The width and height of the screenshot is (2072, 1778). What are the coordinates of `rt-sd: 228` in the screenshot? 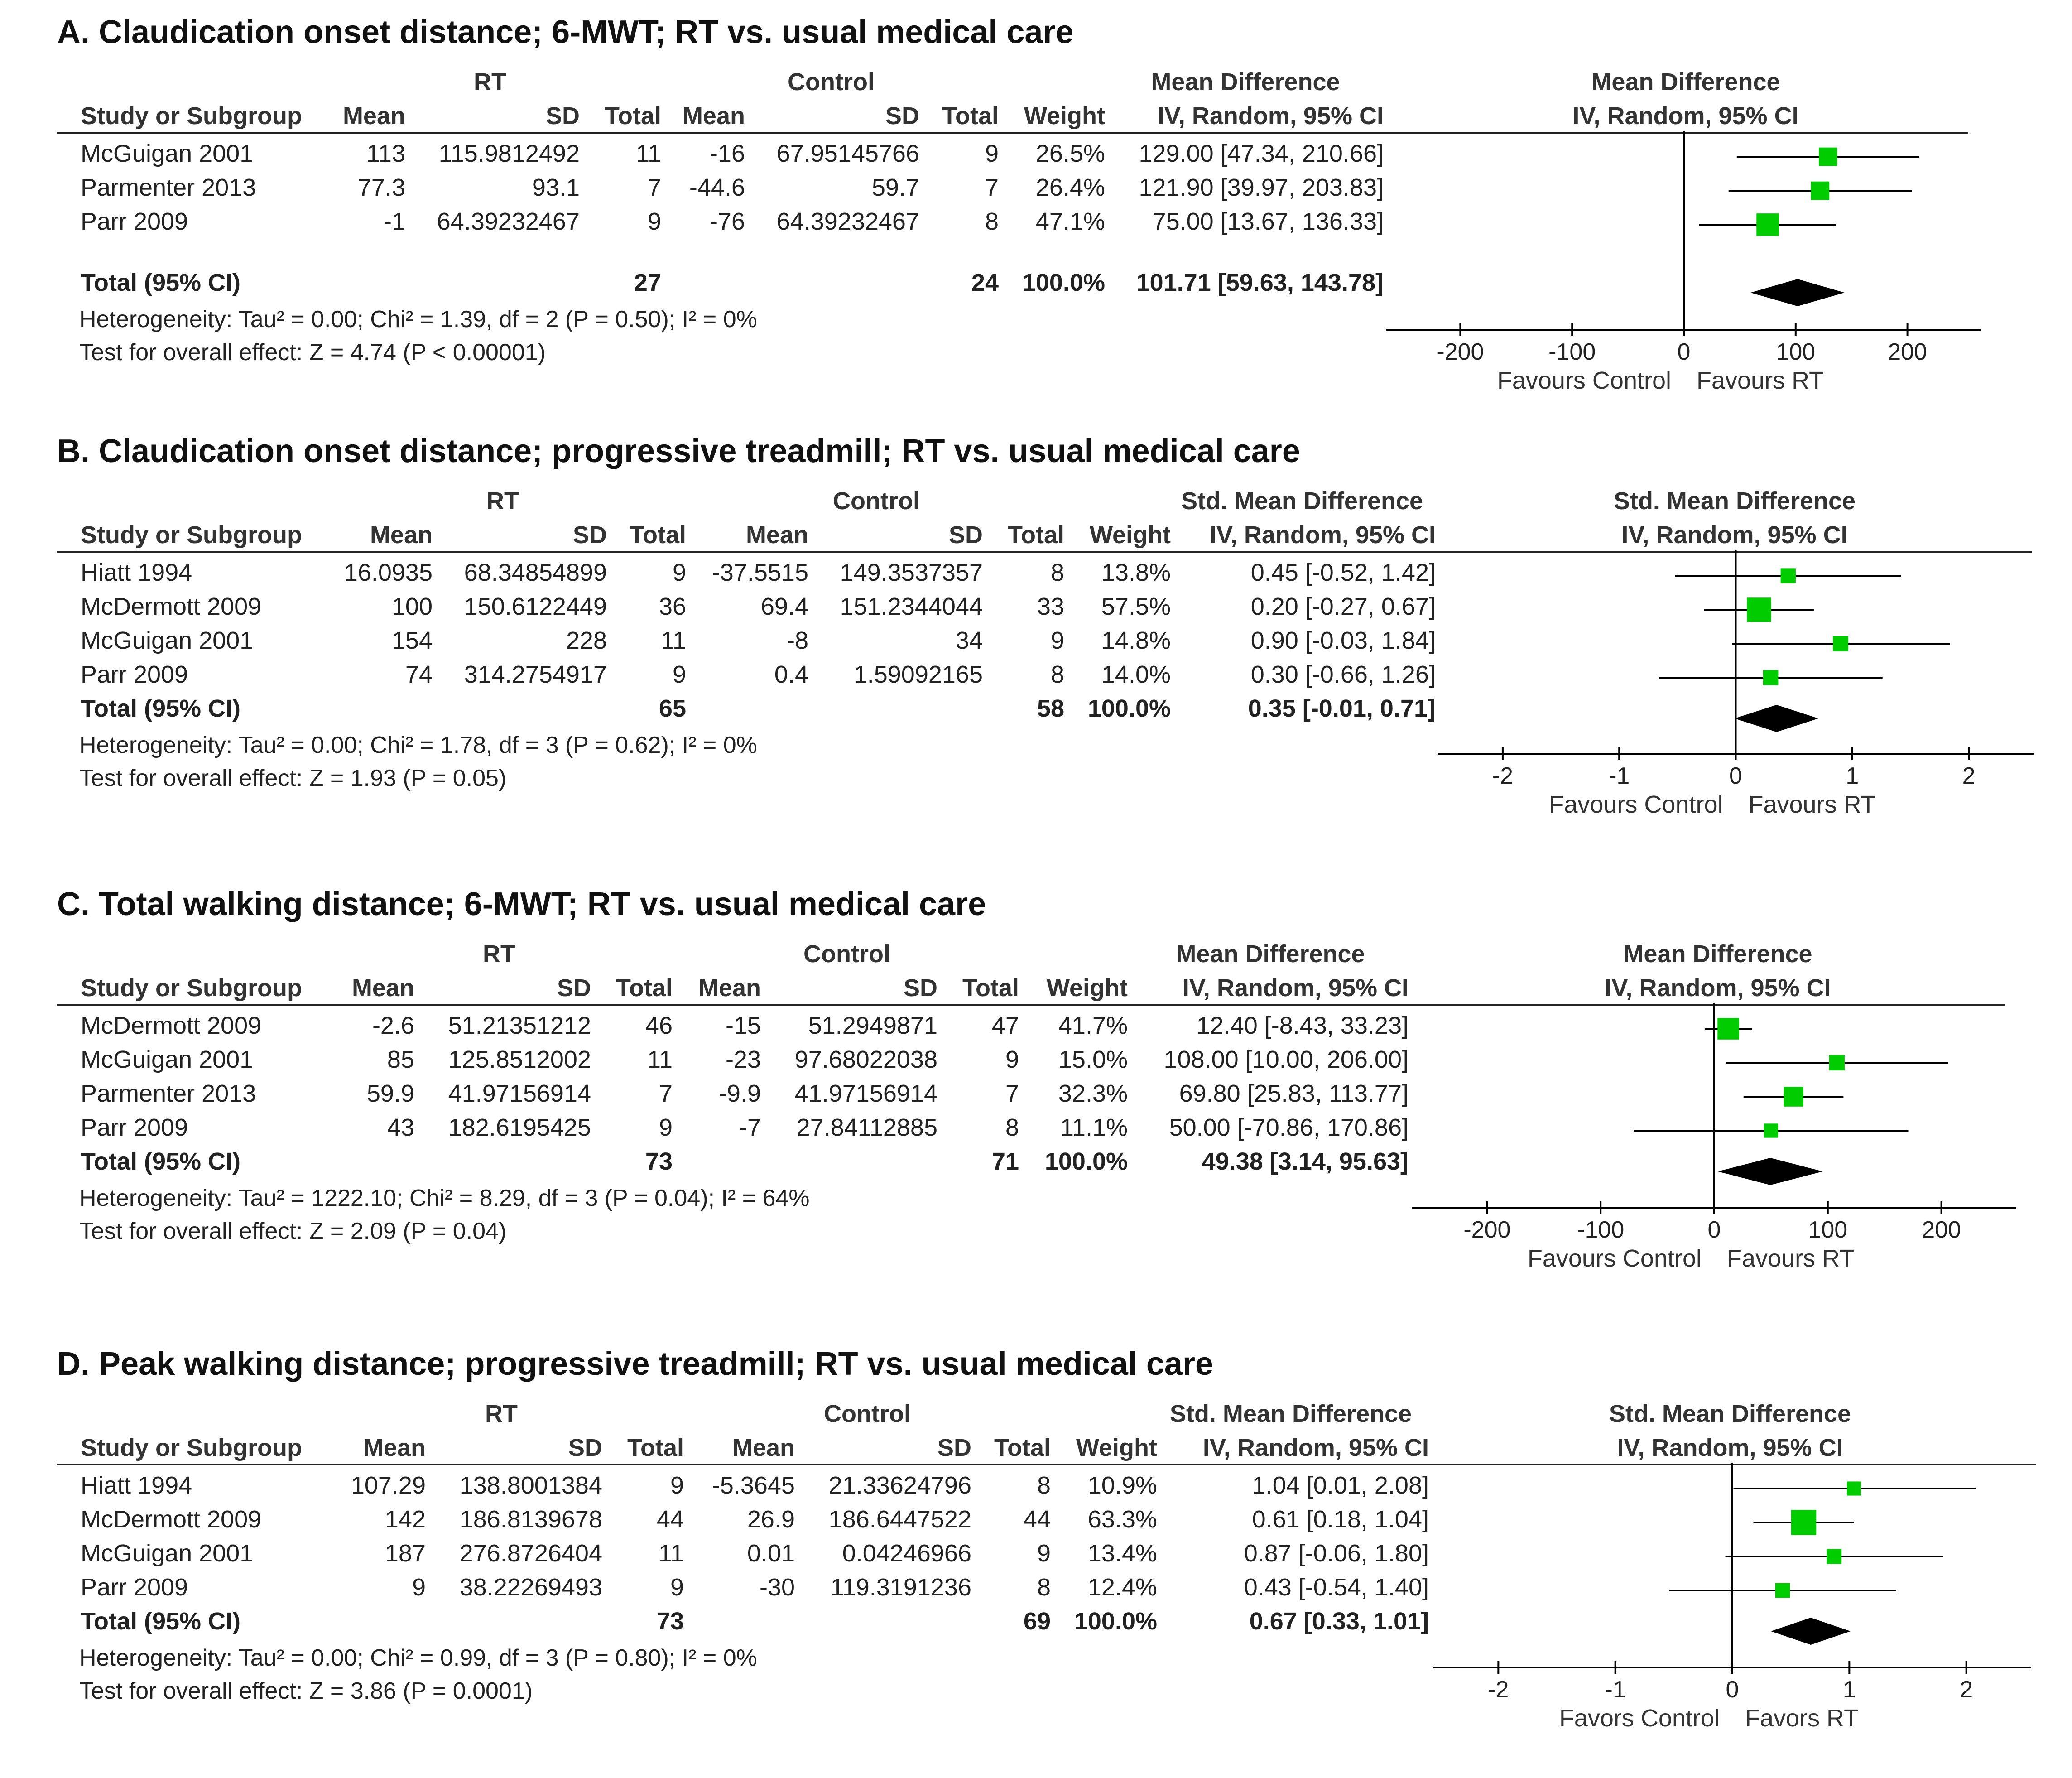 It's located at (586, 640).